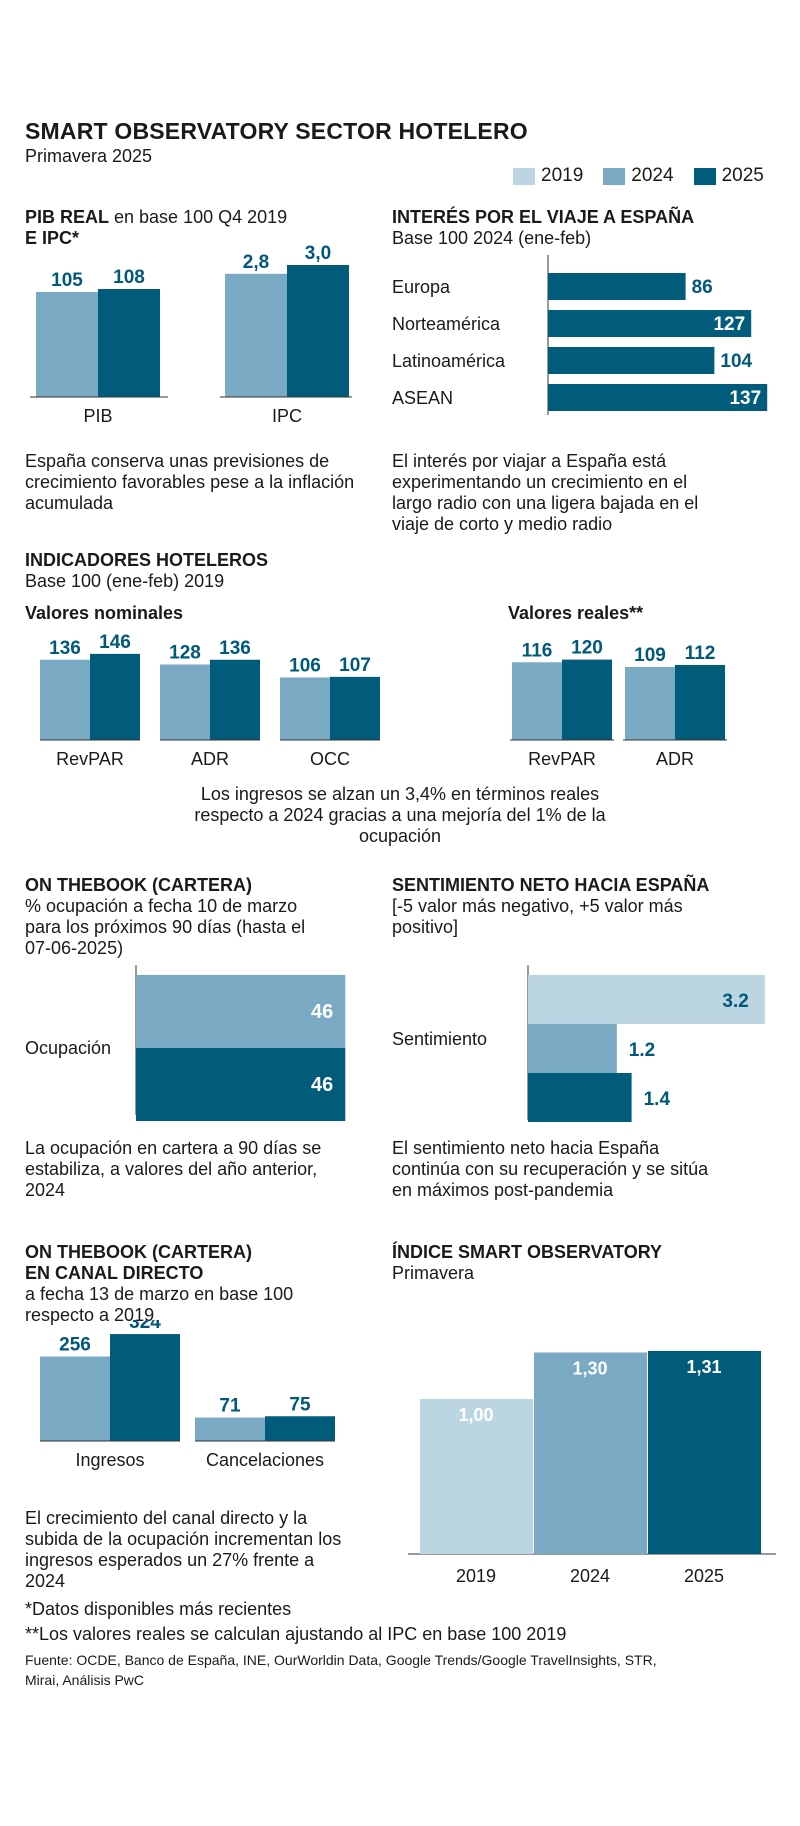 Image resolution: width=800 pixels, height=1826 pixels. Describe the element at coordinates (537, 650) in the screenshot. I see `label-reales-revpar-2024: 116` at that location.